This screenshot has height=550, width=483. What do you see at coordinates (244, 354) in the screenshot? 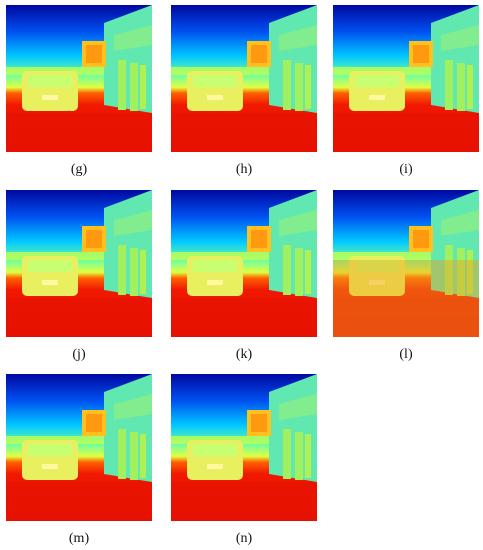
I see `panel-label: (k)` at bounding box center [244, 354].